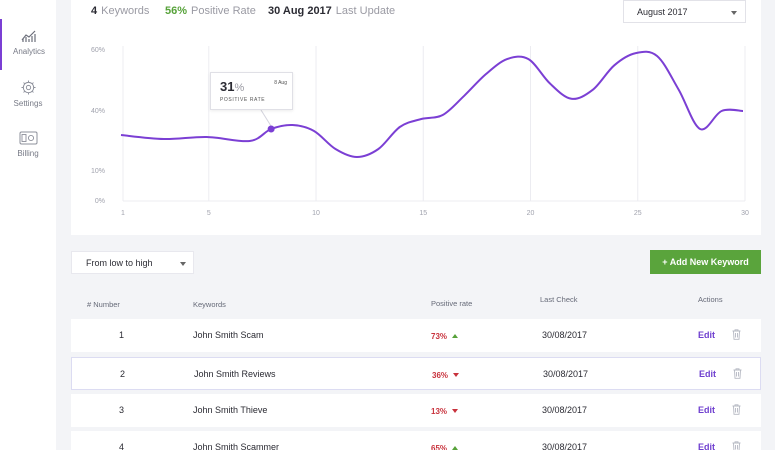 This screenshot has height=450, width=775. Describe the element at coordinates (223, 11) in the screenshot. I see `positive-rate-label: Positive Rate` at that location.